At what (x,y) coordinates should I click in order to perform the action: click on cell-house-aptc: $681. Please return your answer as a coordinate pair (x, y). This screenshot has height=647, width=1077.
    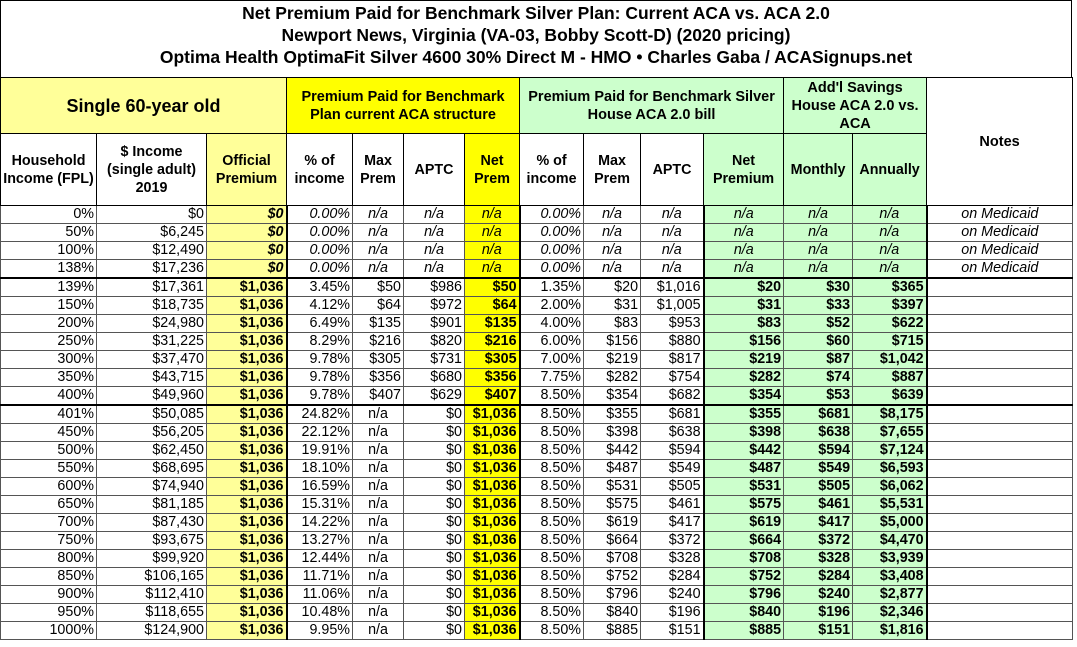
    Looking at the image, I should click on (672, 414).